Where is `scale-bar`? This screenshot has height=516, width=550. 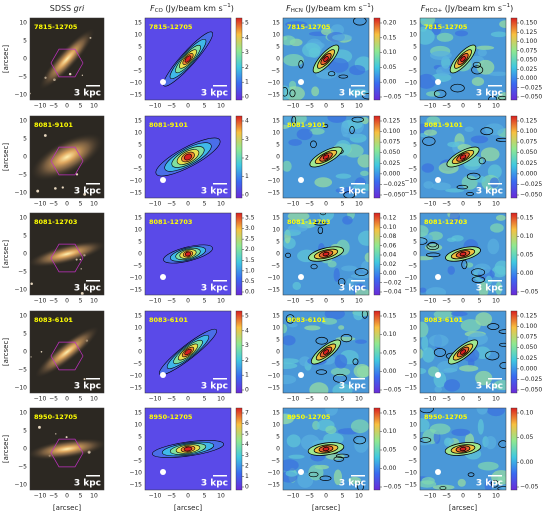
scale-bar is located at coordinates (495, 86).